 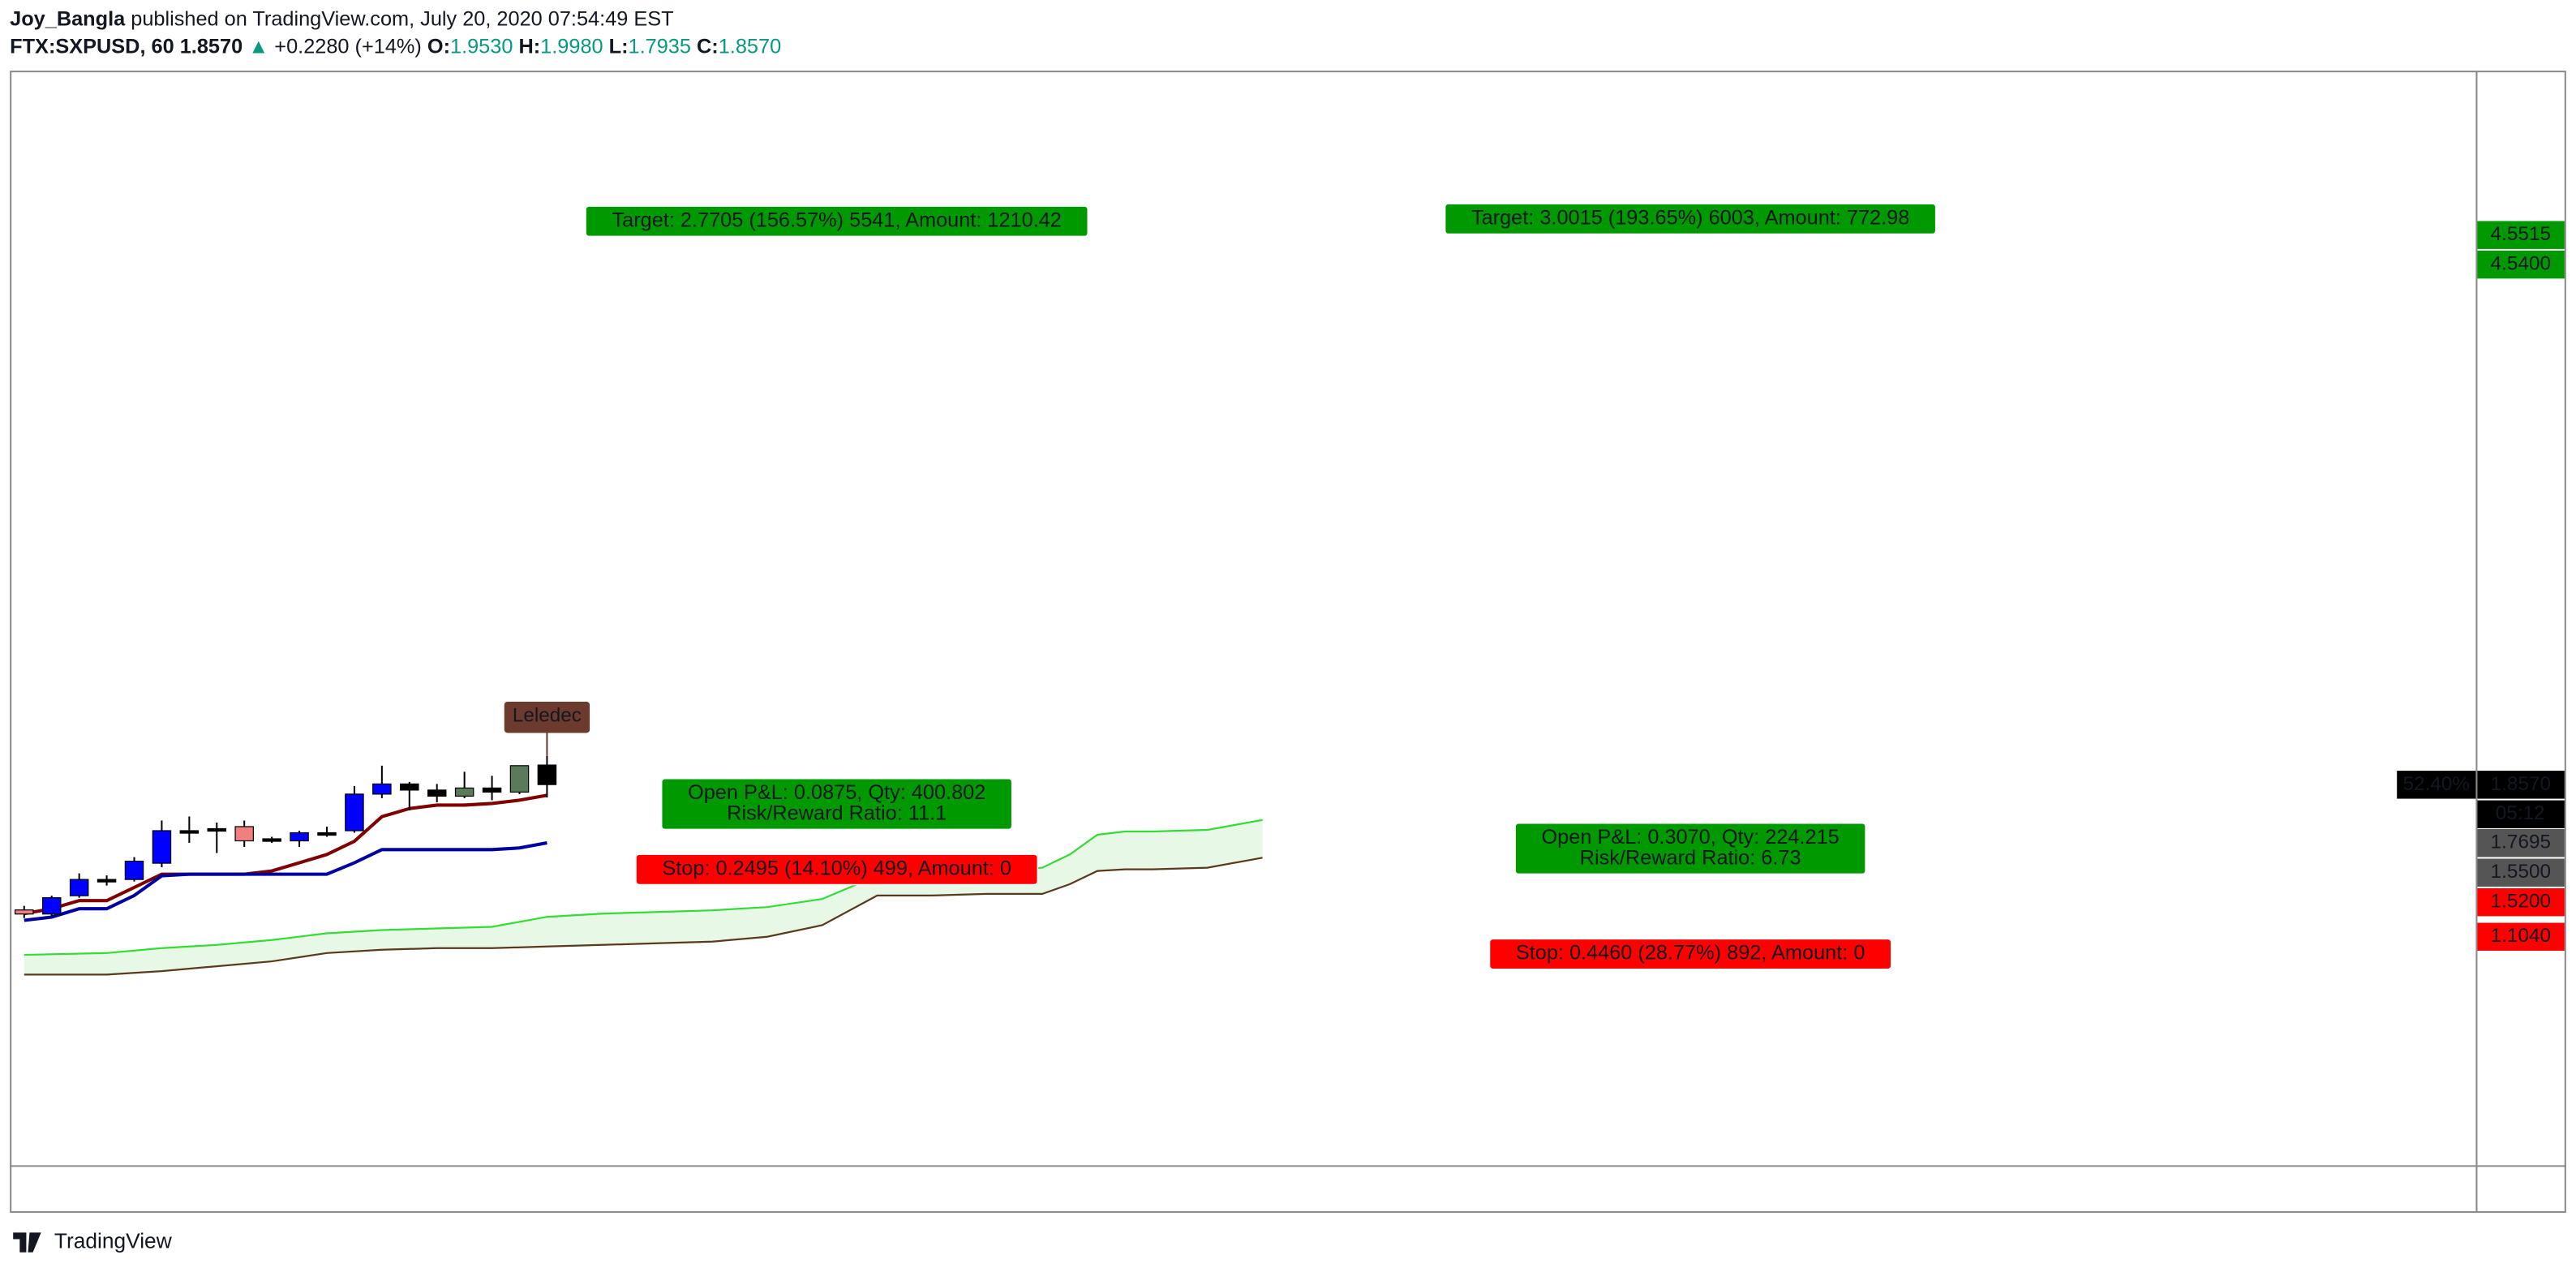 I want to click on countdown-box, so click(x=2521, y=814).